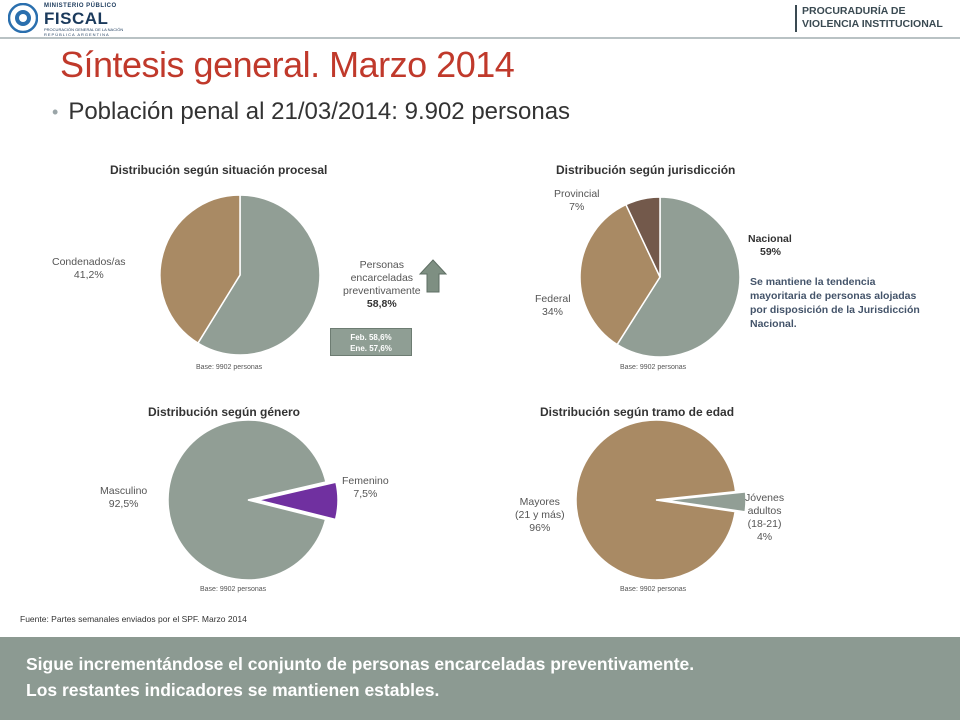  Describe the element at coordinates (365, 481) in the screenshot. I see `femenino-label: Femenino` at that location.